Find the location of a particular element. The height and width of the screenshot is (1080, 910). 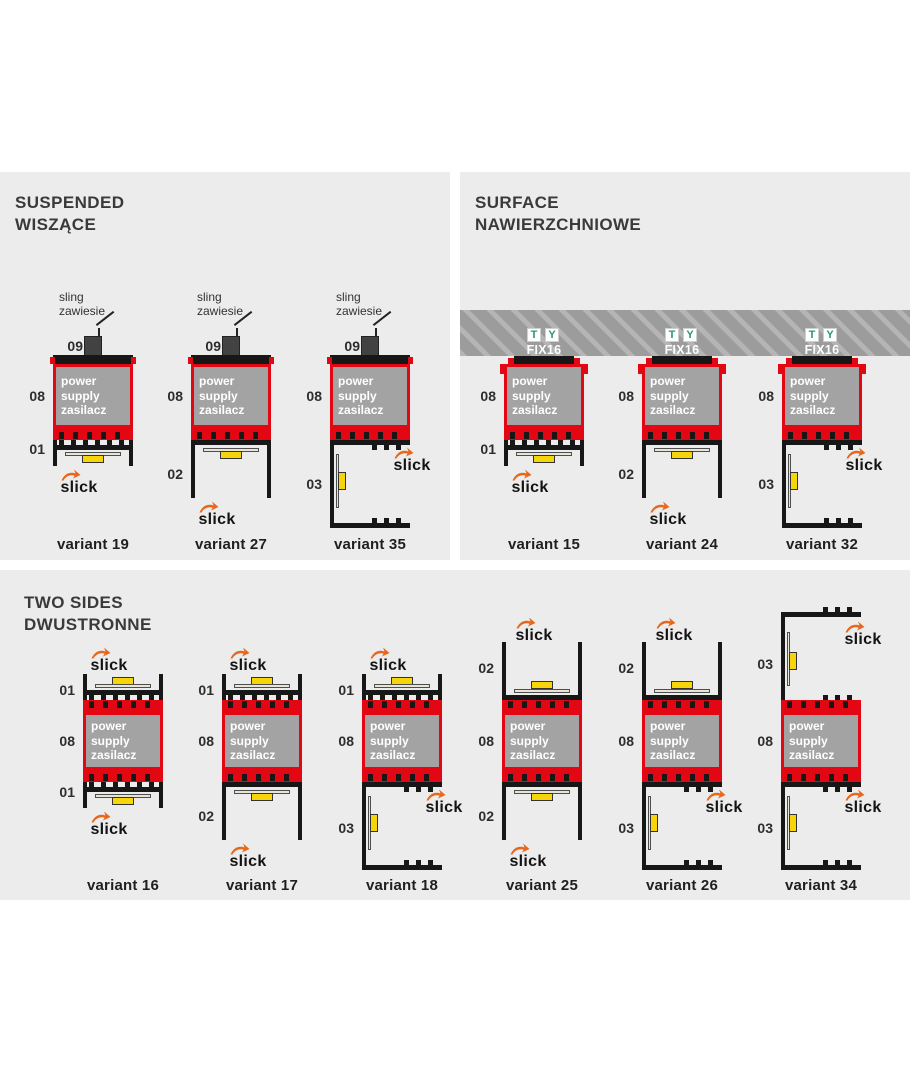

sling-attachment is located at coordinates (370, 346).